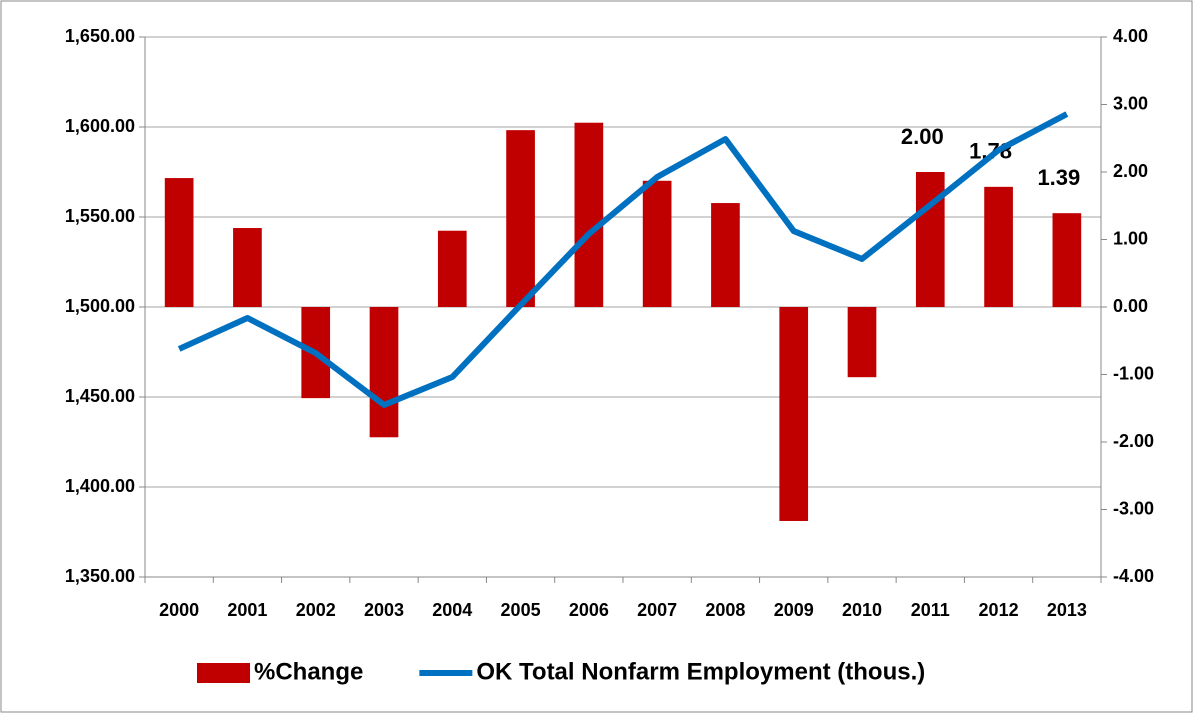 The width and height of the screenshot is (1193, 713). What do you see at coordinates (1130, 171) in the screenshot?
I see `y2-tick-label: 2.00` at bounding box center [1130, 171].